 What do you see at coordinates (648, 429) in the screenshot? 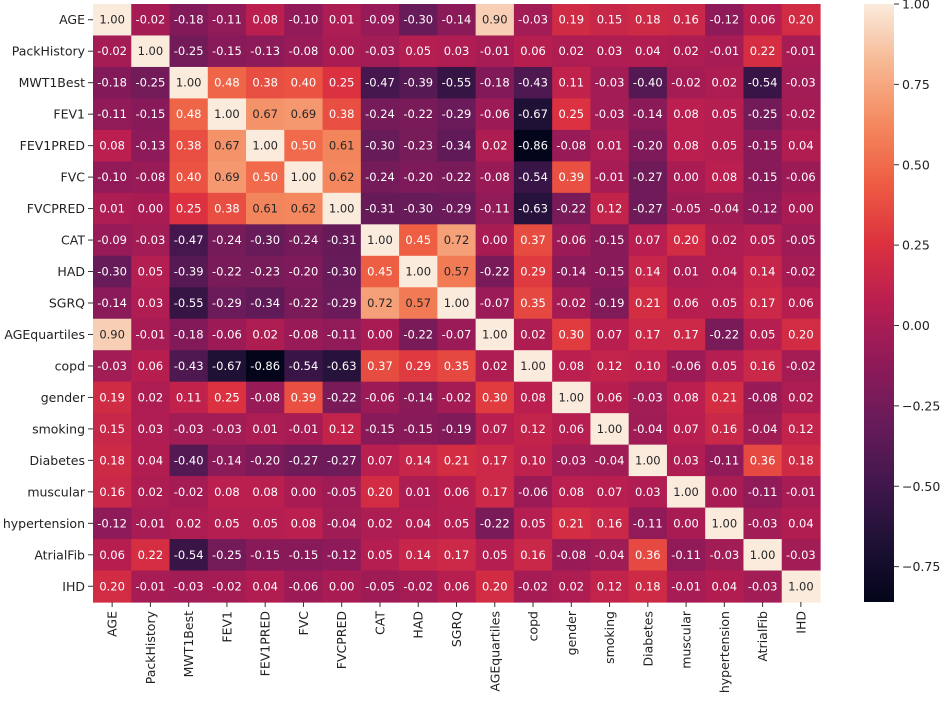
I see `cell-value-label: -0.04` at bounding box center [648, 429].